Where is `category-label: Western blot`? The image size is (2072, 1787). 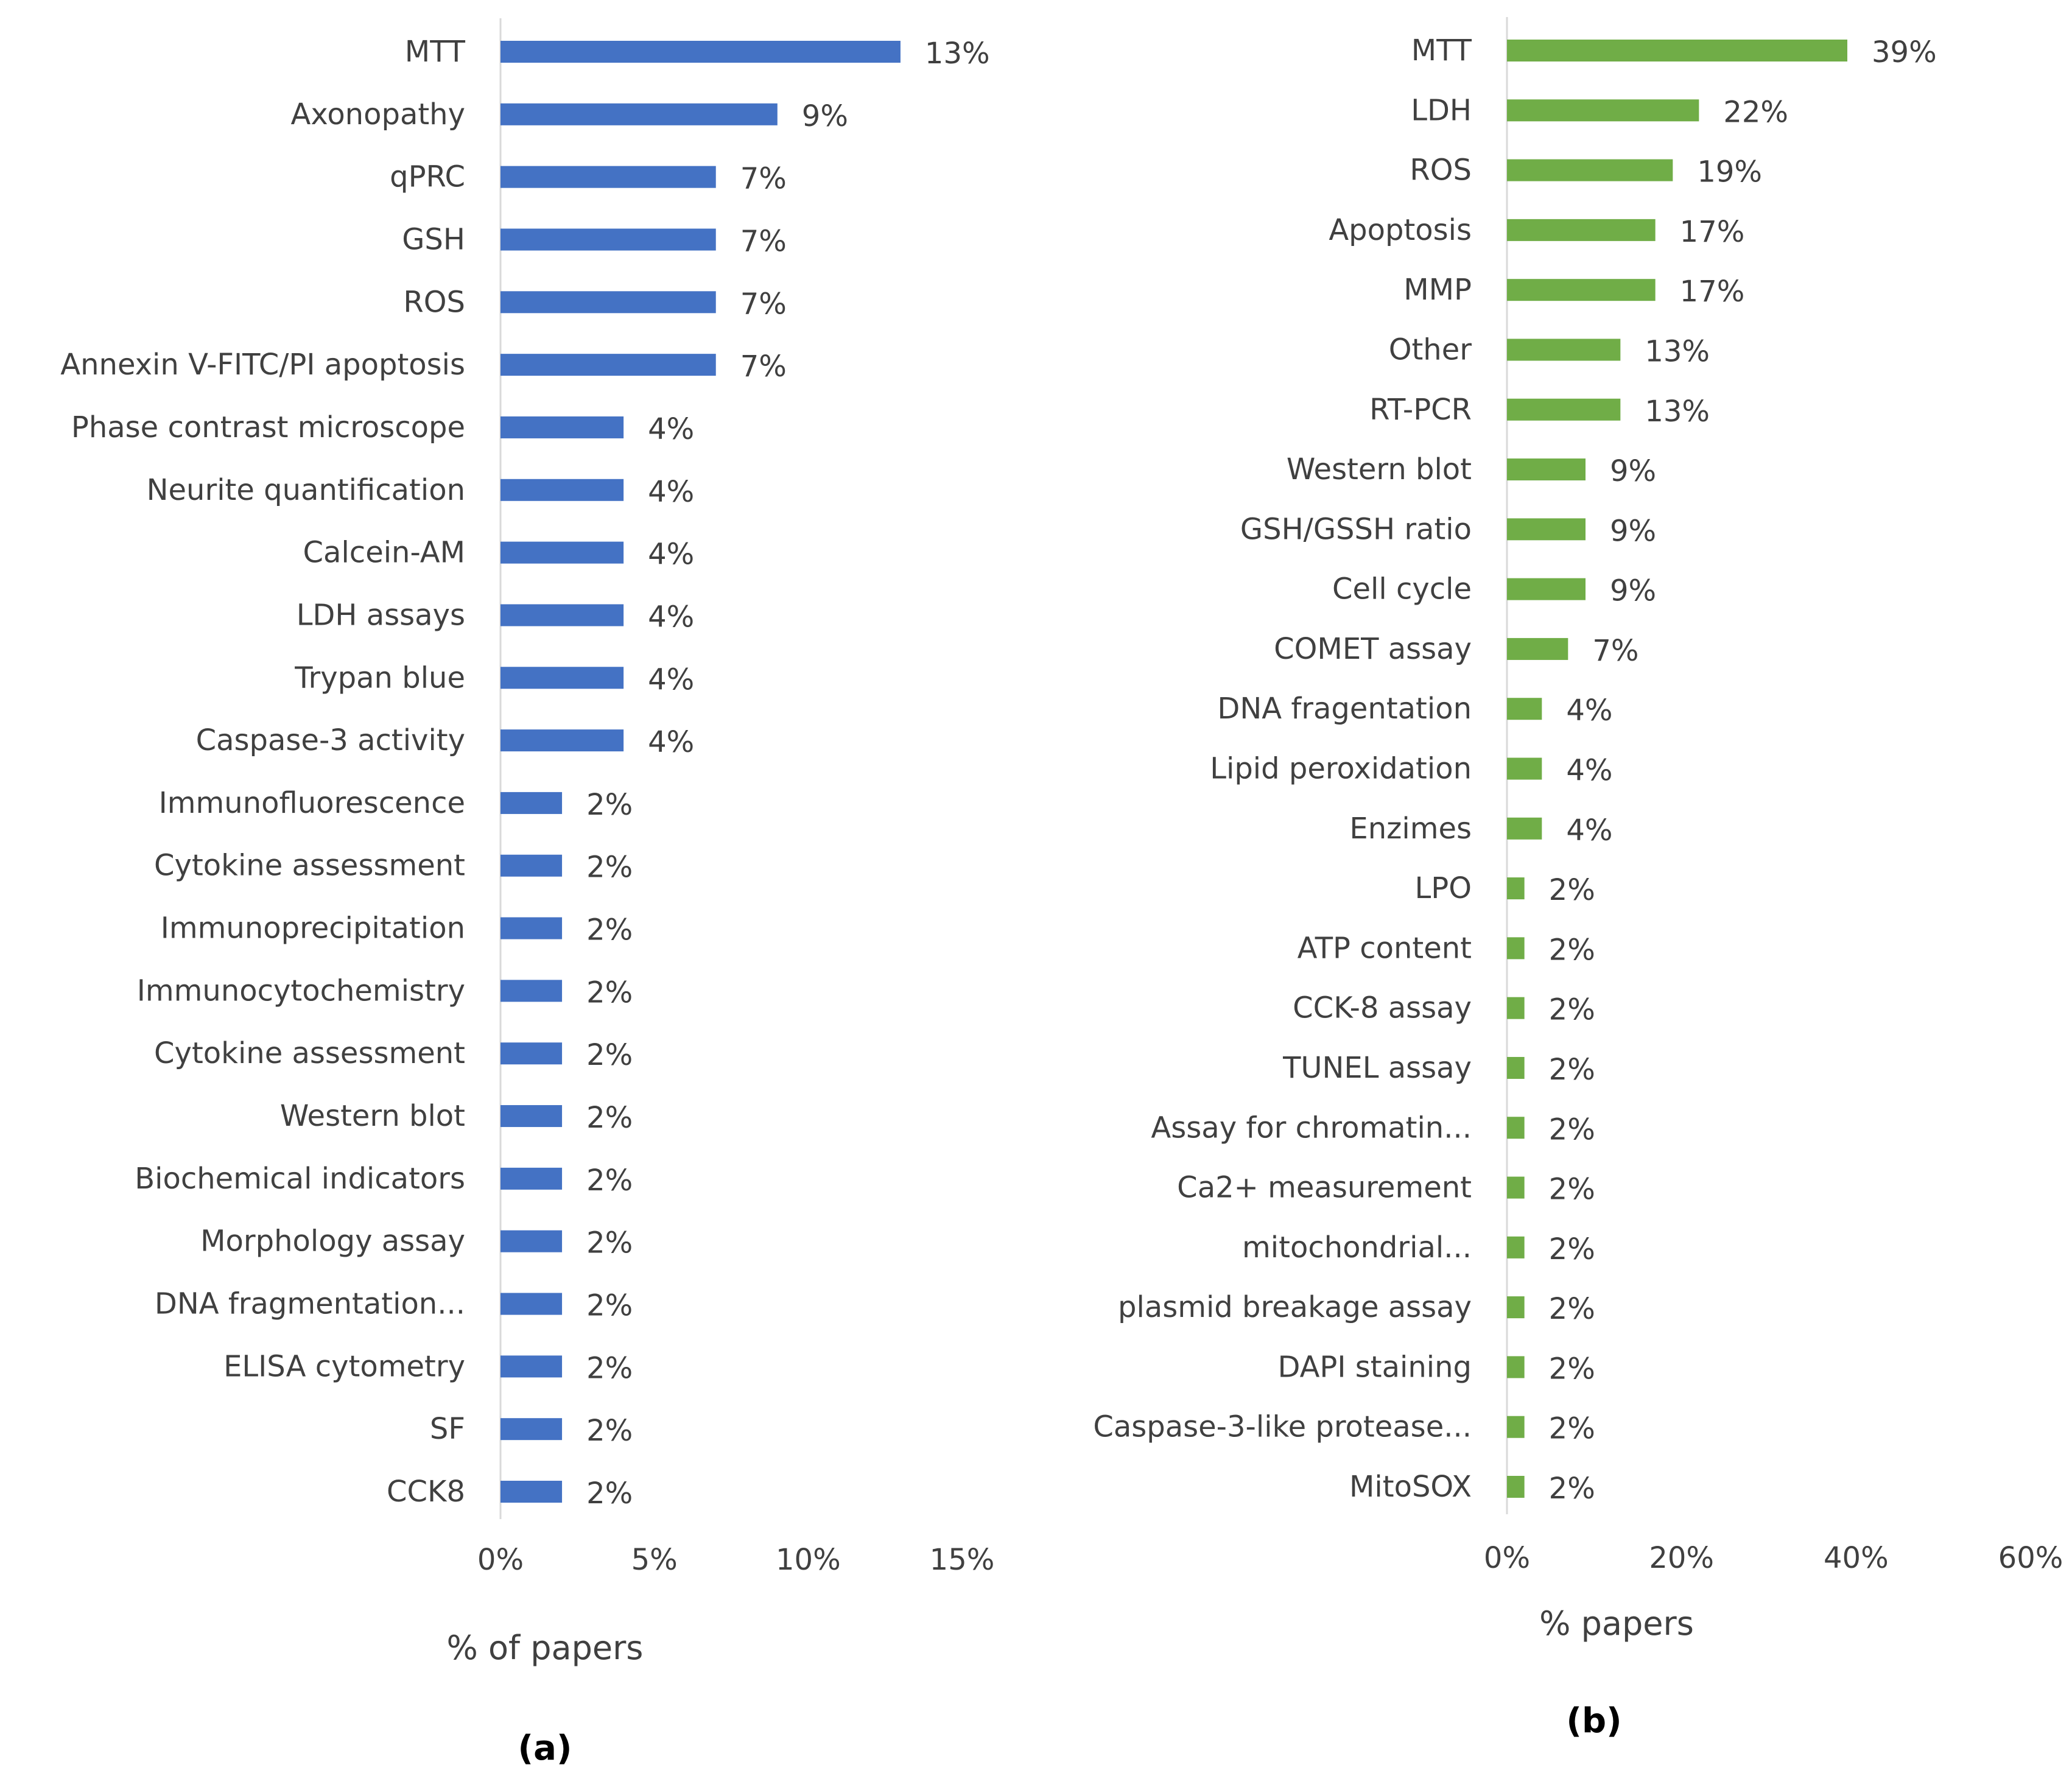 category-label: Western blot is located at coordinates (373, 1116).